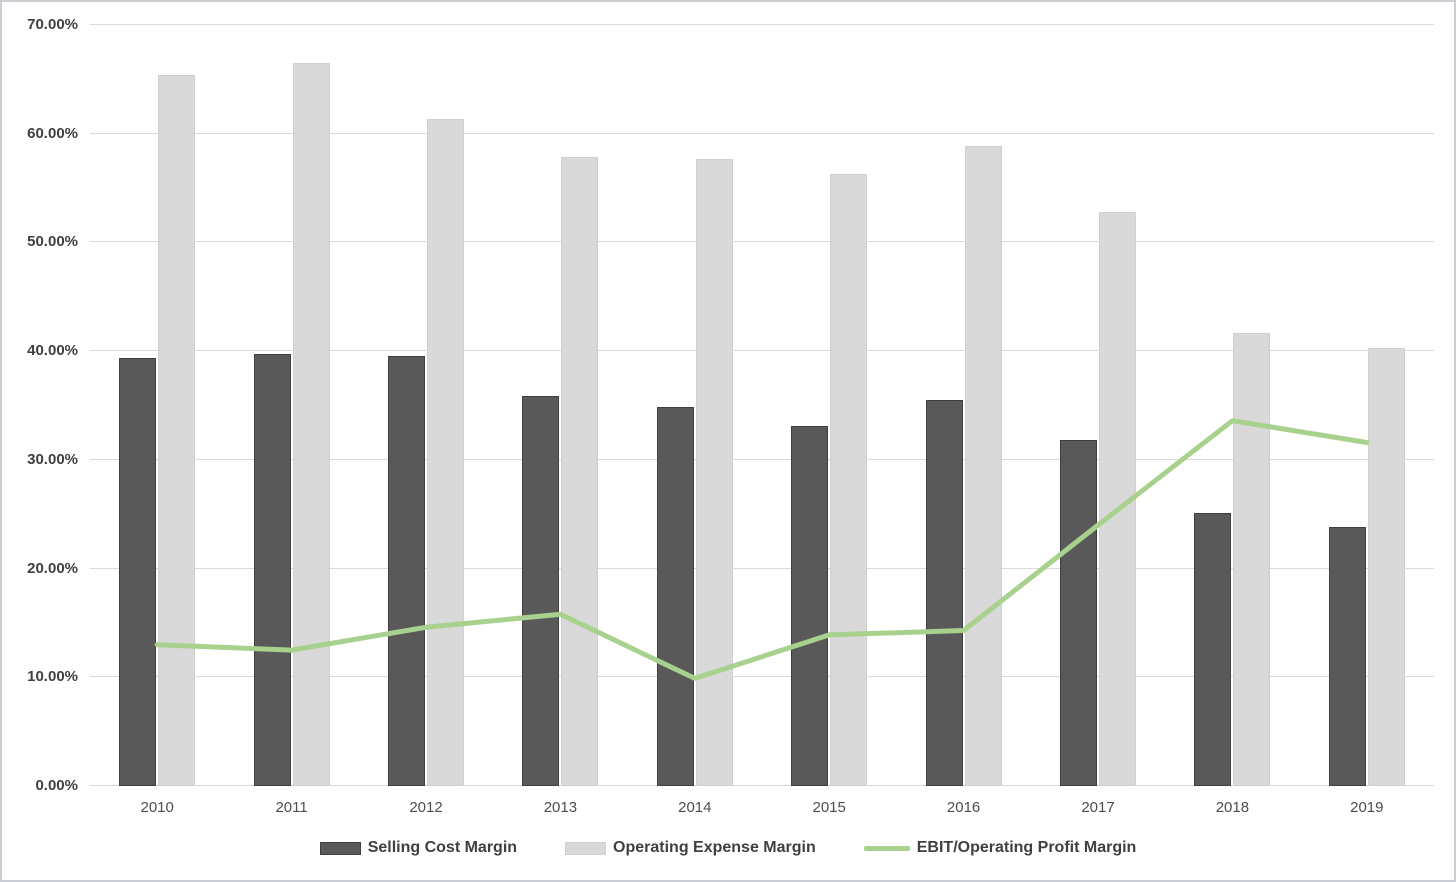 Image resolution: width=1456 pixels, height=882 pixels. I want to click on x-axis-label: 2014, so click(695, 807).